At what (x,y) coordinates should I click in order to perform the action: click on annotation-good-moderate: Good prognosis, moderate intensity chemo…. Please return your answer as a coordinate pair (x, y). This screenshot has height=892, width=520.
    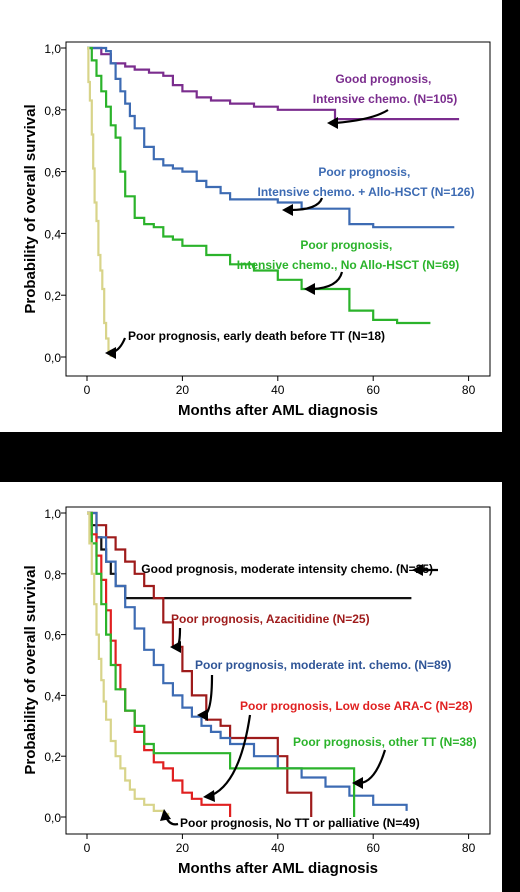
    Looking at the image, I should click on (287, 569).